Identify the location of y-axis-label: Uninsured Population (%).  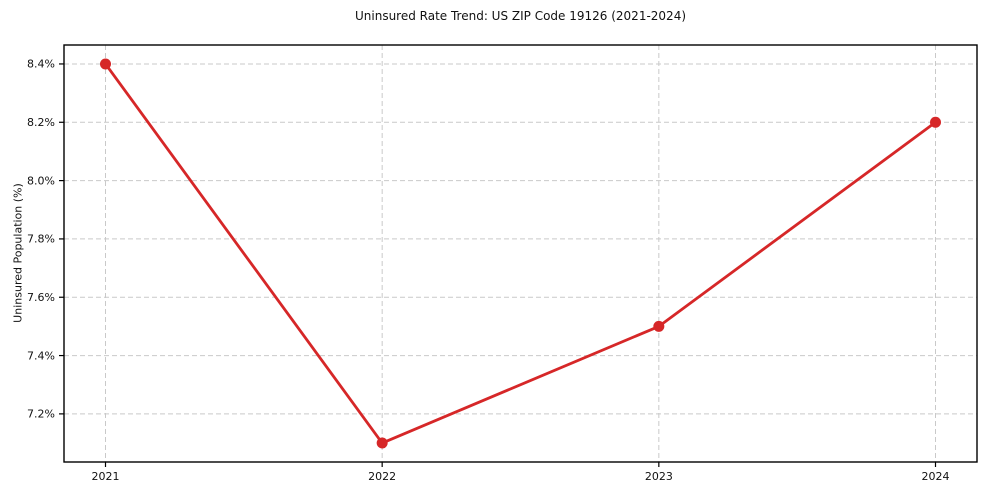
(18, 253).